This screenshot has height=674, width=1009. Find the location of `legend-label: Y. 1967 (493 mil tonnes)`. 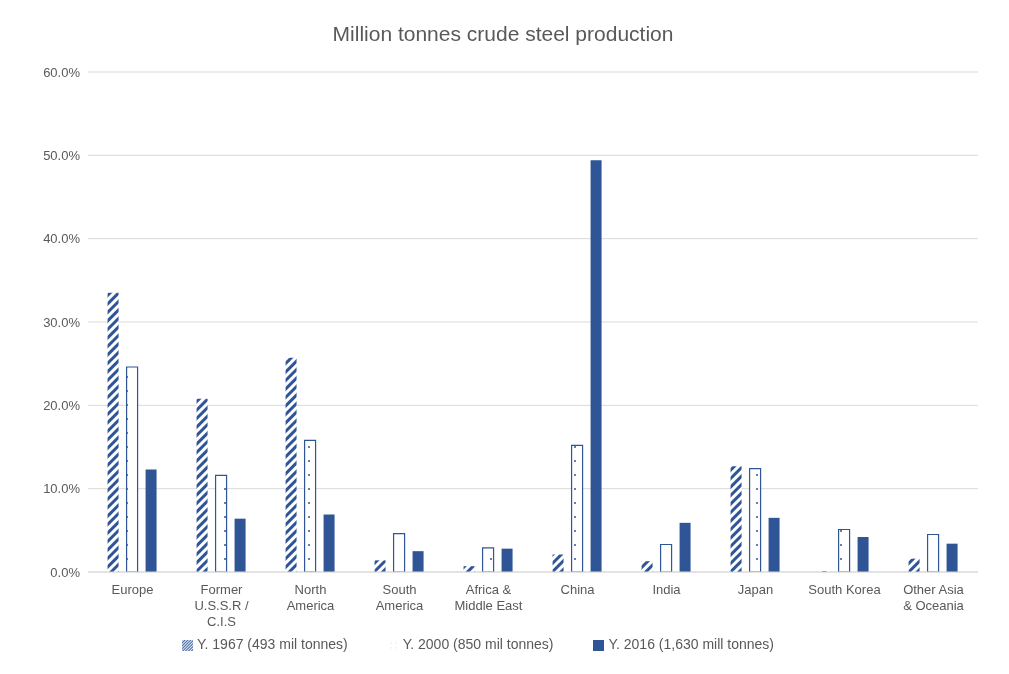

legend-label: Y. 1967 (493 mil tonnes) is located at coordinates (272, 644).